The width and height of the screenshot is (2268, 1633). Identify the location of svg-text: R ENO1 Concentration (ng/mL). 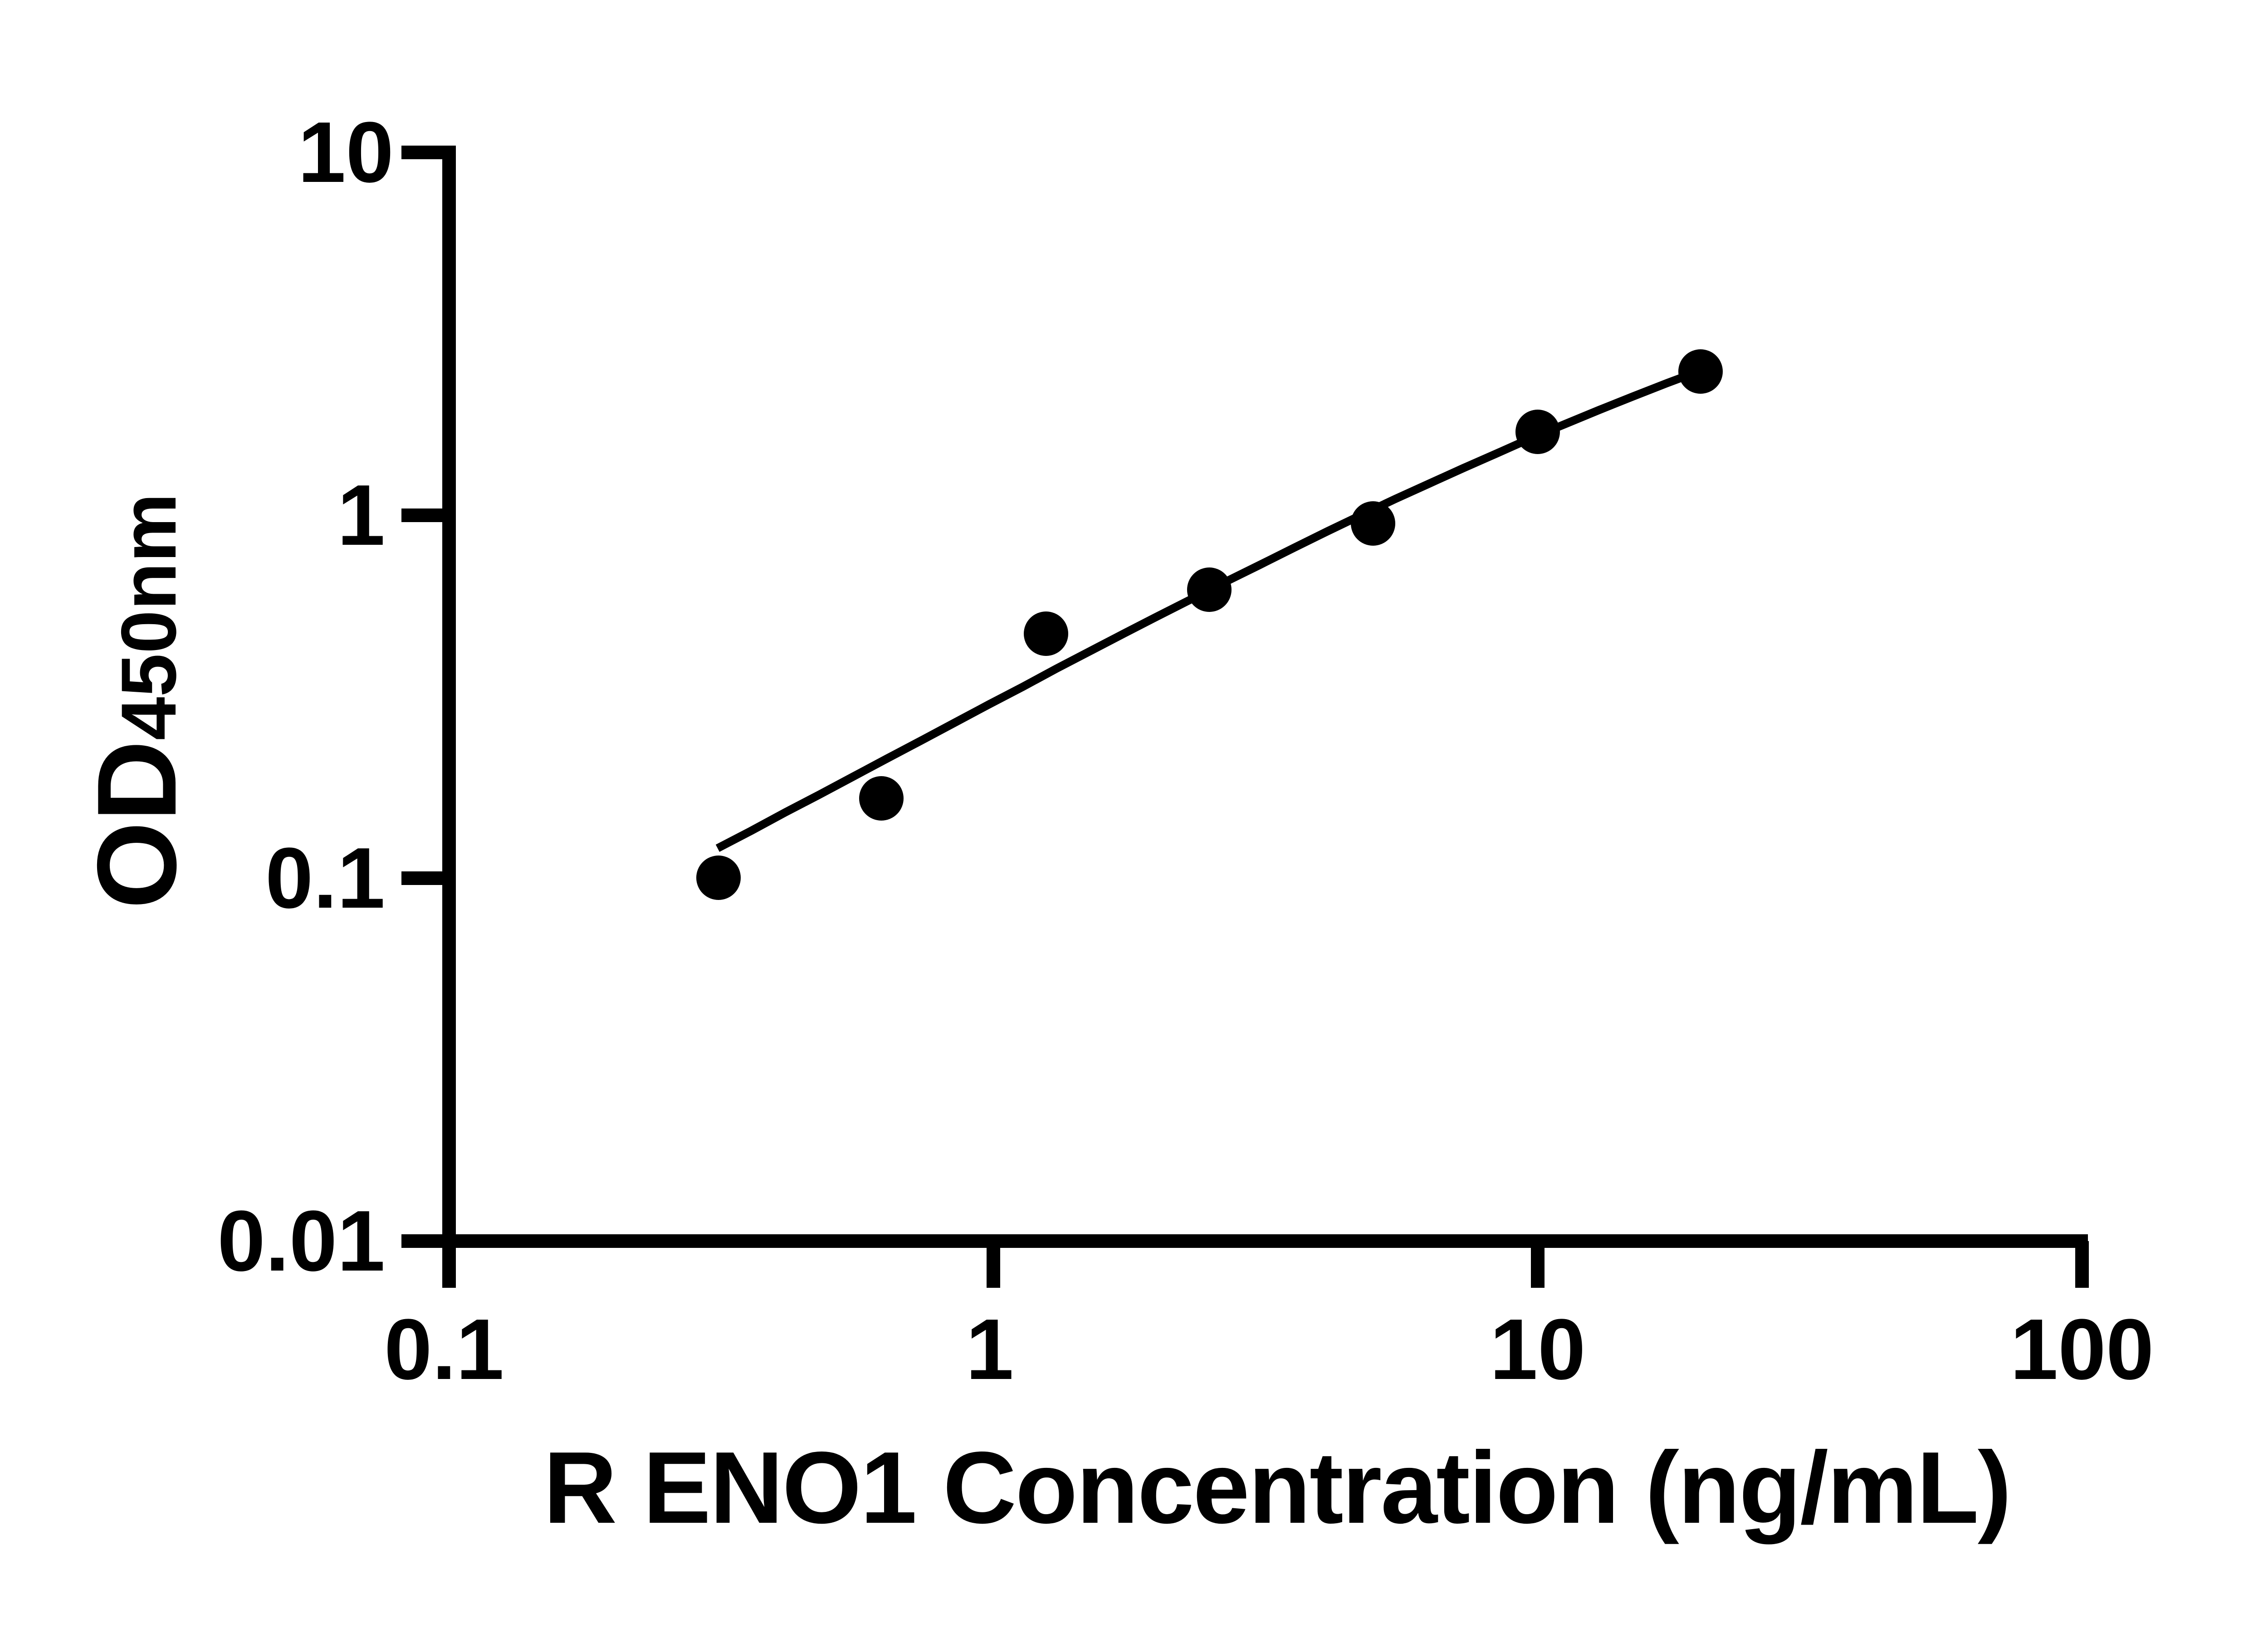
(1277, 1487).